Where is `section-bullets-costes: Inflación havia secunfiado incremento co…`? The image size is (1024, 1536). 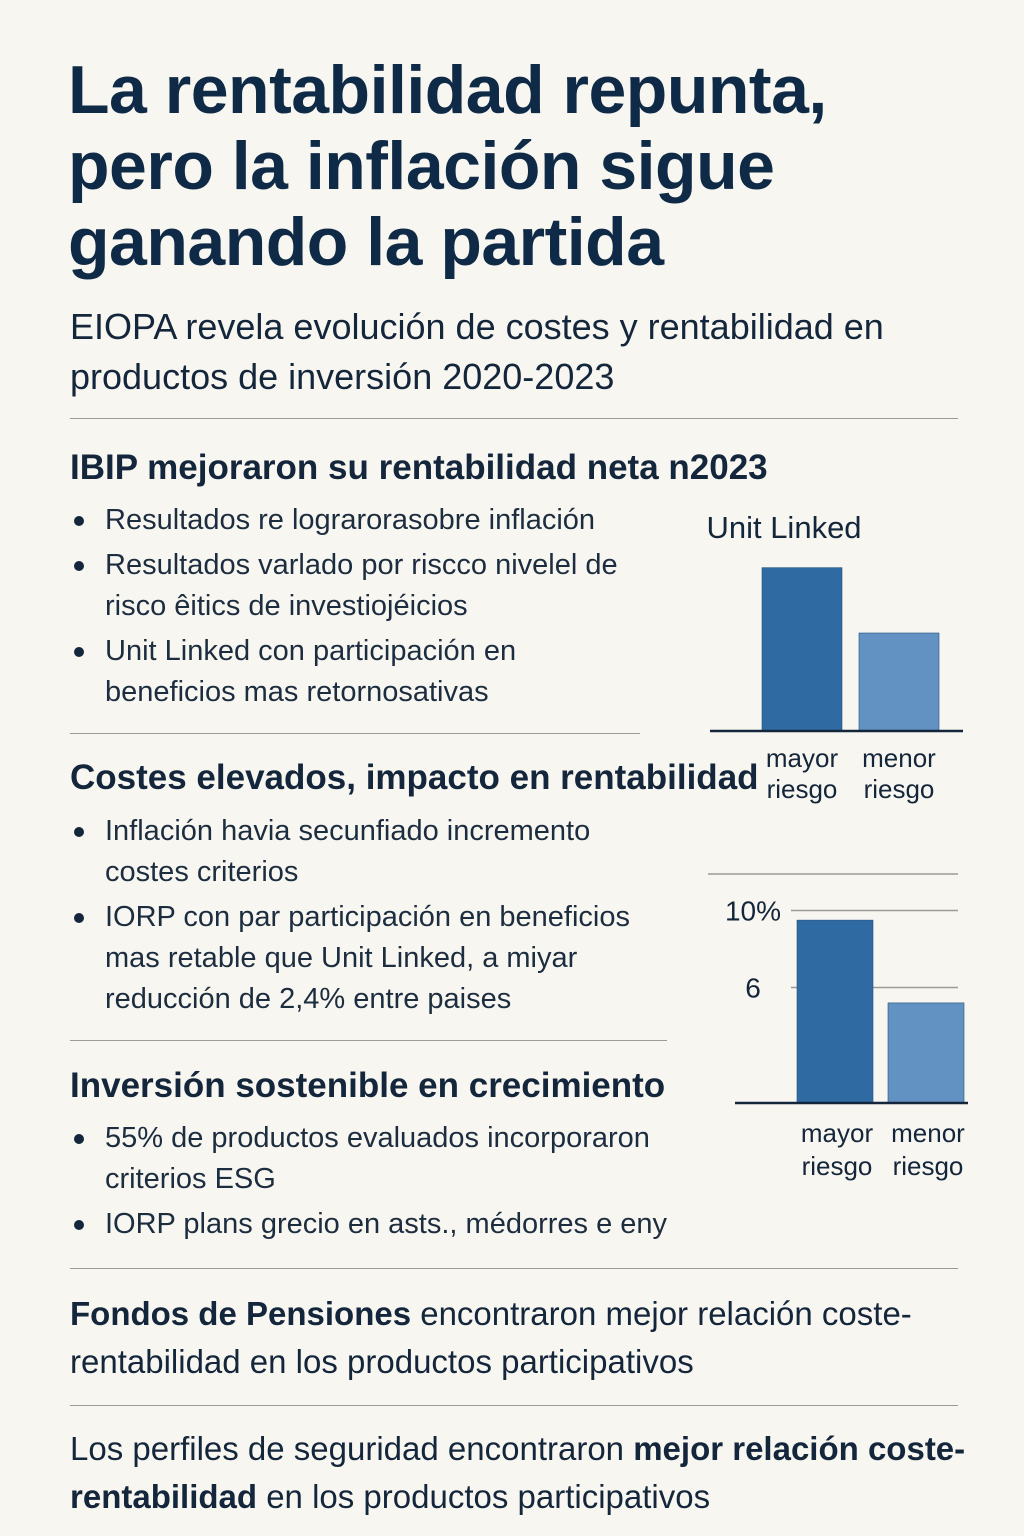 section-bullets-costes: Inflación havia secunfiado incremento co… is located at coordinates (375, 915).